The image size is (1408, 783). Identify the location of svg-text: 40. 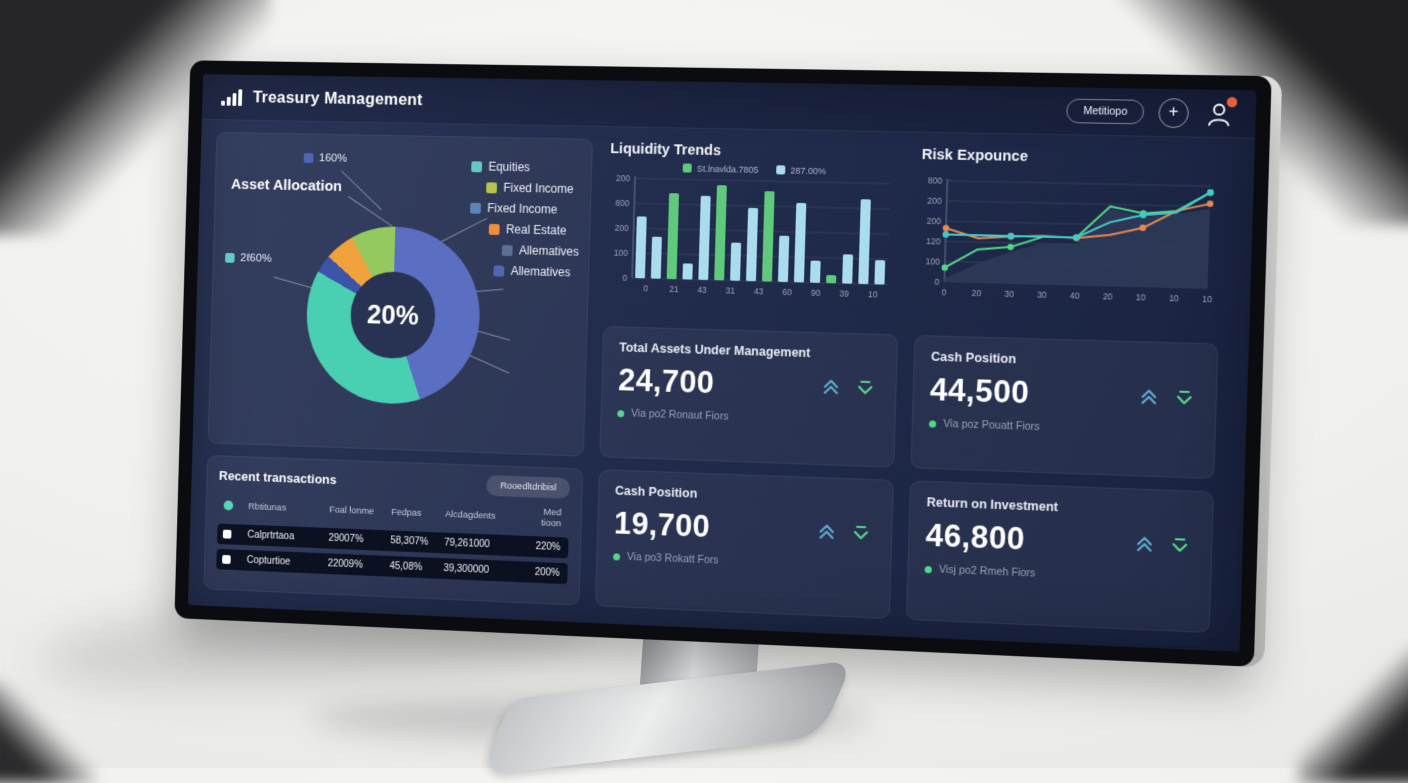
(1075, 295).